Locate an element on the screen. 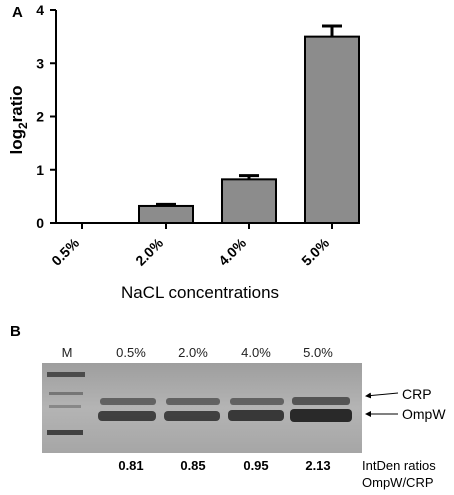 Image resolution: width=454 pixels, height=495 pixels. blot-lane-label: 4.0% is located at coordinates (256, 352).